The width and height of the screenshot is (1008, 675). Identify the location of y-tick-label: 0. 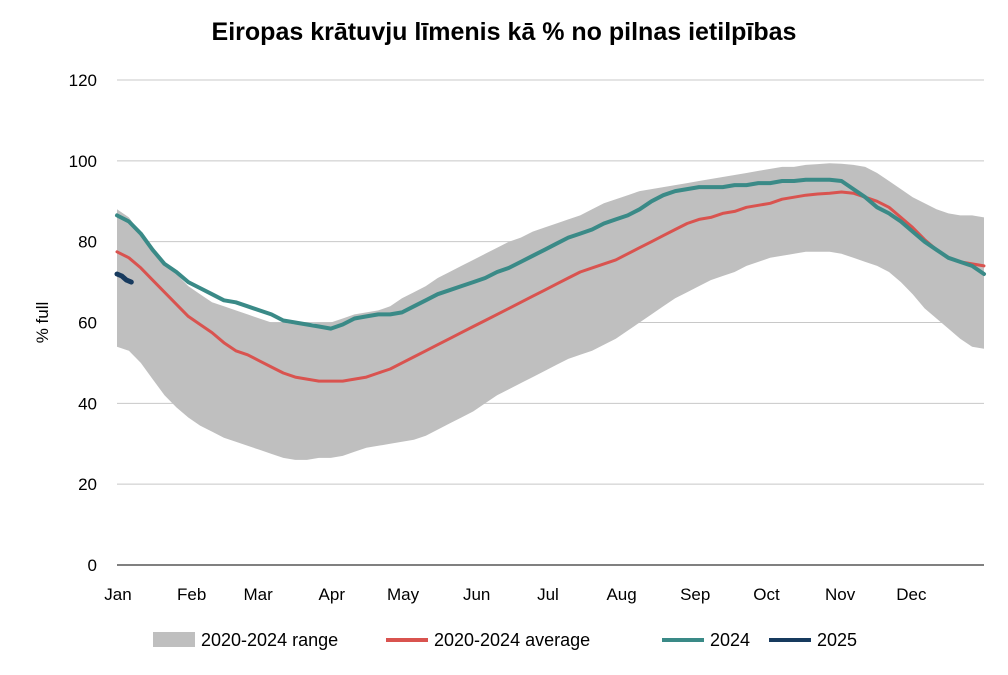
(92, 565).